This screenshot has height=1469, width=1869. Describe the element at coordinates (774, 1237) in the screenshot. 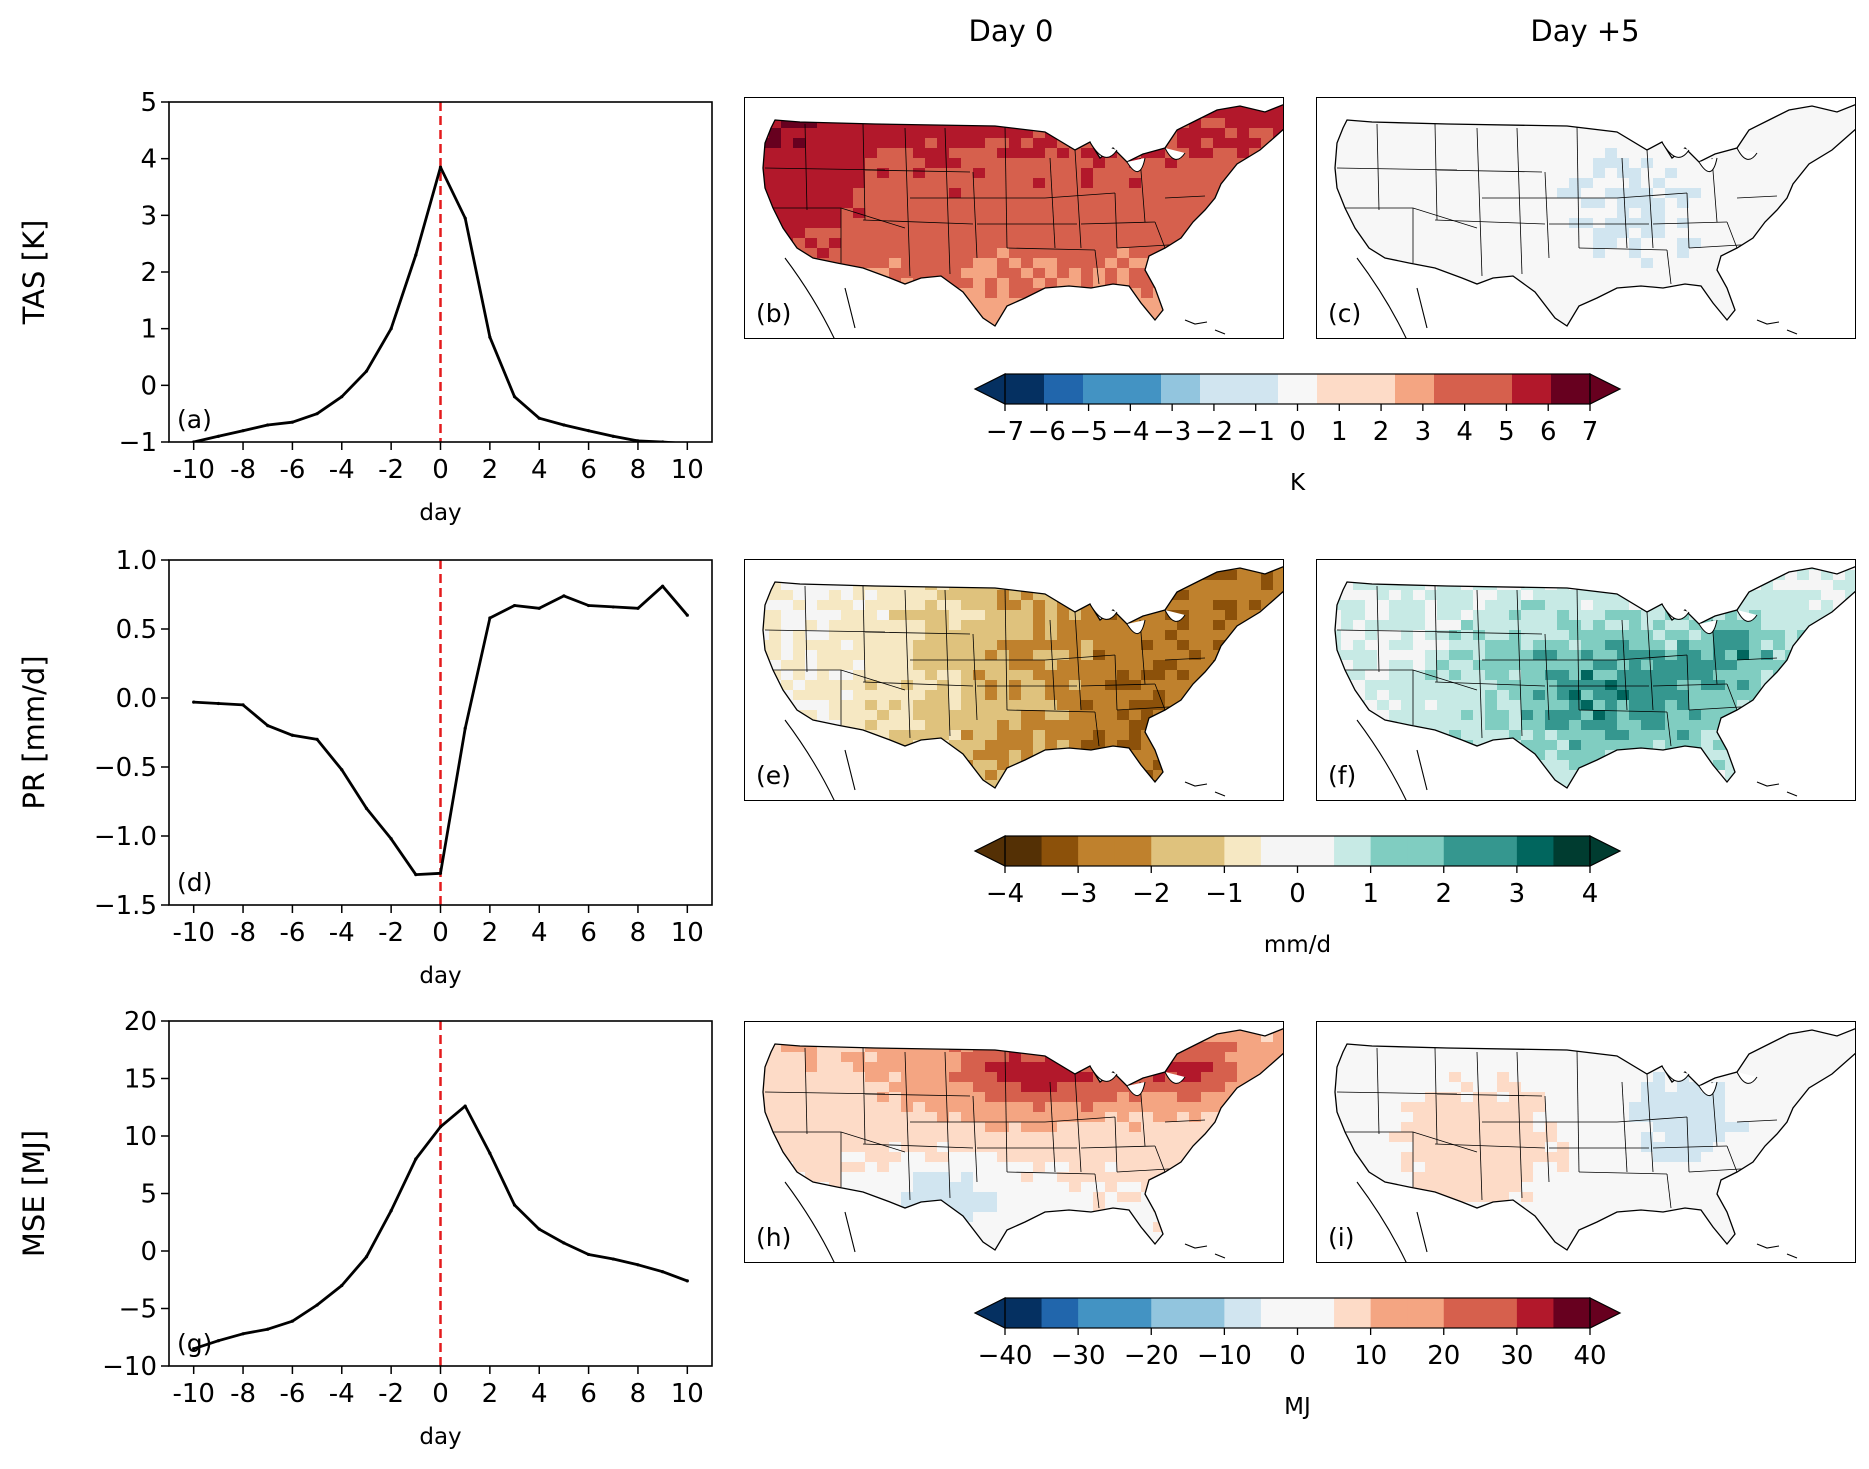

I see `panel-label-h: (h)` at that location.